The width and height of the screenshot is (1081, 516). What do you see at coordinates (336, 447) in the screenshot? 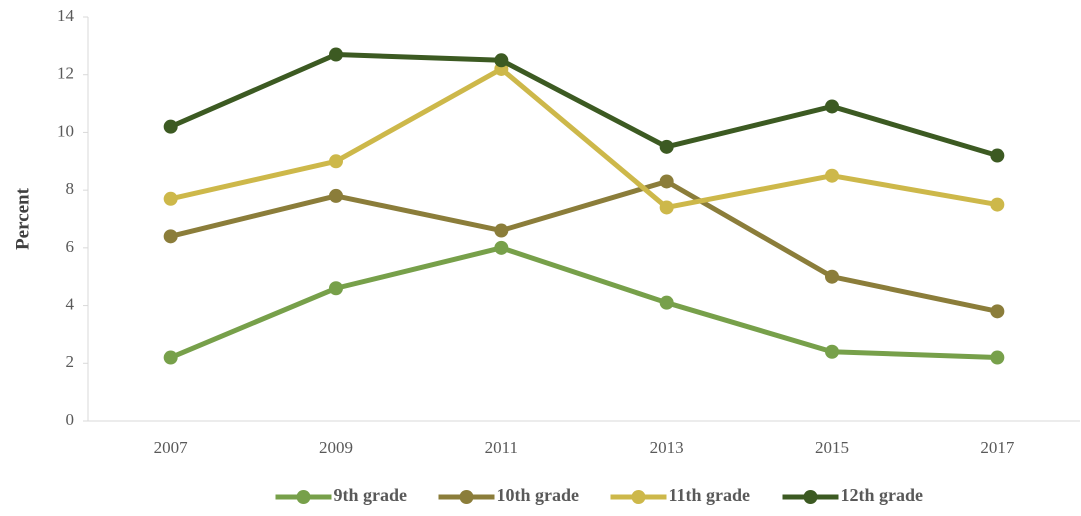
I see `x-tick-label: 2009` at bounding box center [336, 447].